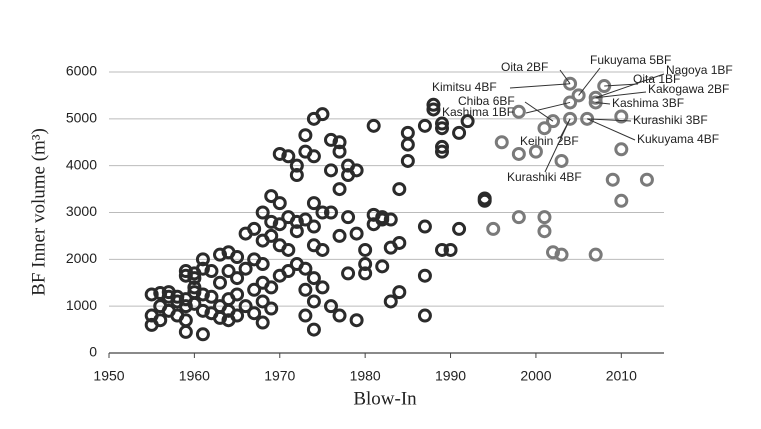  Describe the element at coordinates (81, 118) in the screenshot. I see `y-tick-label: 5000` at that location.